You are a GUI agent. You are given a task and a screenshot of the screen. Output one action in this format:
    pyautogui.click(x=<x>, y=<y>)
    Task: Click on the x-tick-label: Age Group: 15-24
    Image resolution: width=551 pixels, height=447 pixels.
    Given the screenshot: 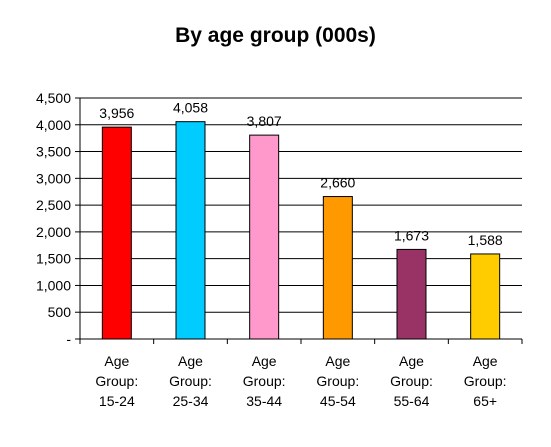 What is the action you would take?
    pyautogui.click(x=117, y=381)
    